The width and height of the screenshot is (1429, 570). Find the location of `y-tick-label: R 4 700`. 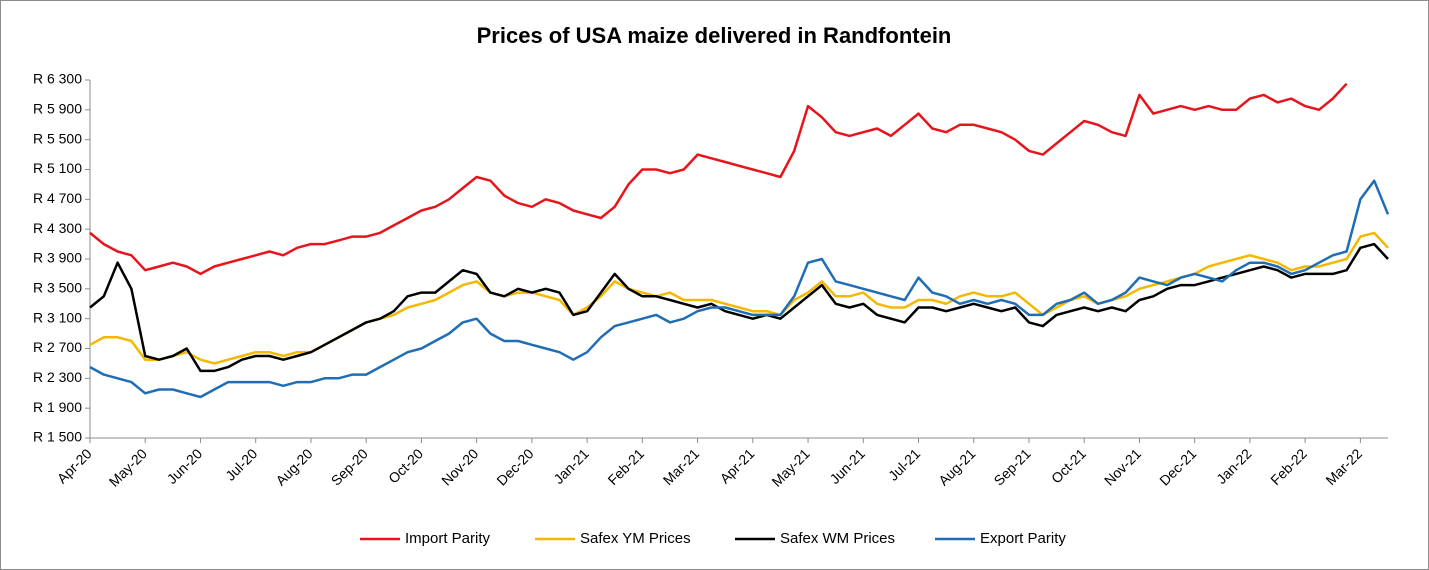

y-tick-label: R 4 700 is located at coordinates (57, 198).